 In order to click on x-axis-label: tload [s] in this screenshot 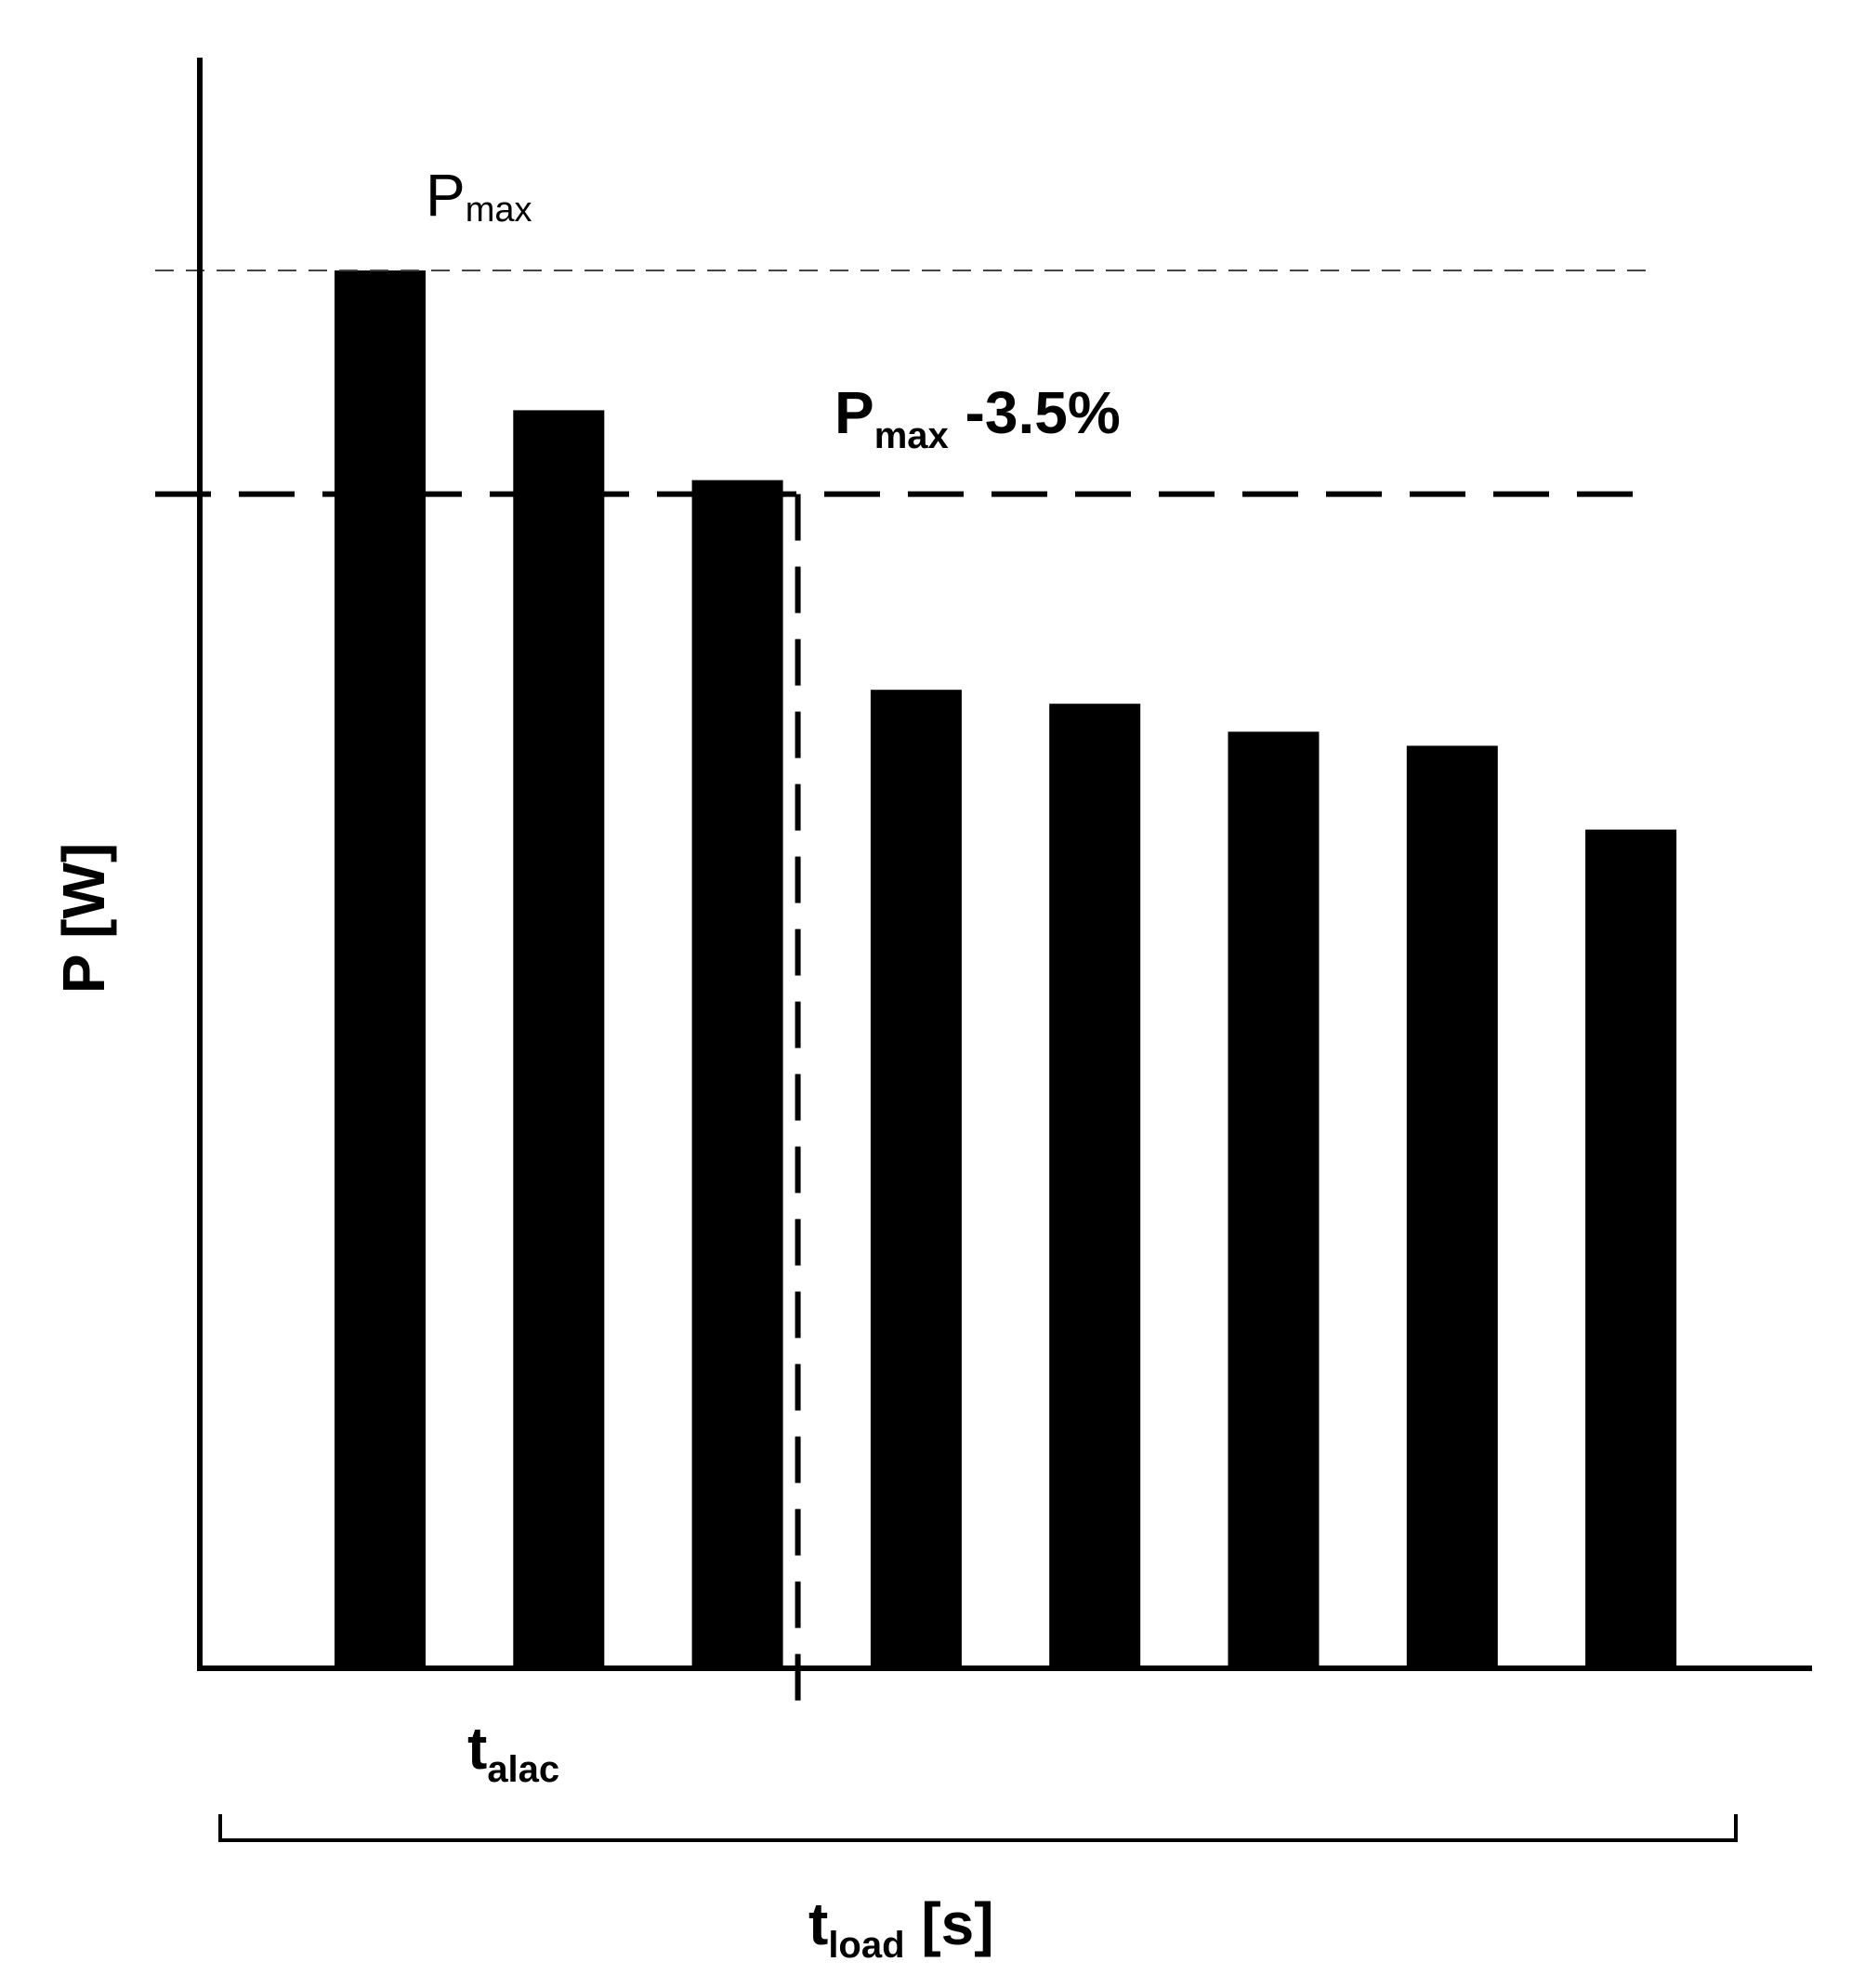, I will do `click(901, 1928)`.